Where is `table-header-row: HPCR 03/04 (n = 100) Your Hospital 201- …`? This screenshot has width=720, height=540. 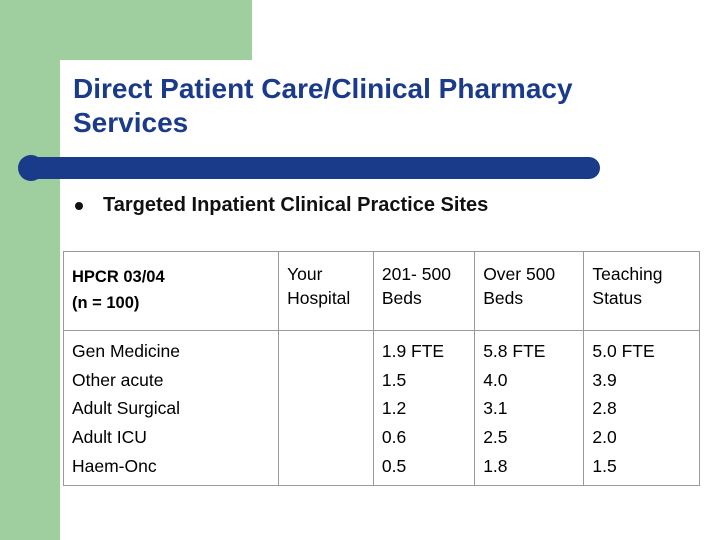 table-header-row: HPCR 03/04 (n = 100) Your Hospital 201- … is located at coordinates (381, 291).